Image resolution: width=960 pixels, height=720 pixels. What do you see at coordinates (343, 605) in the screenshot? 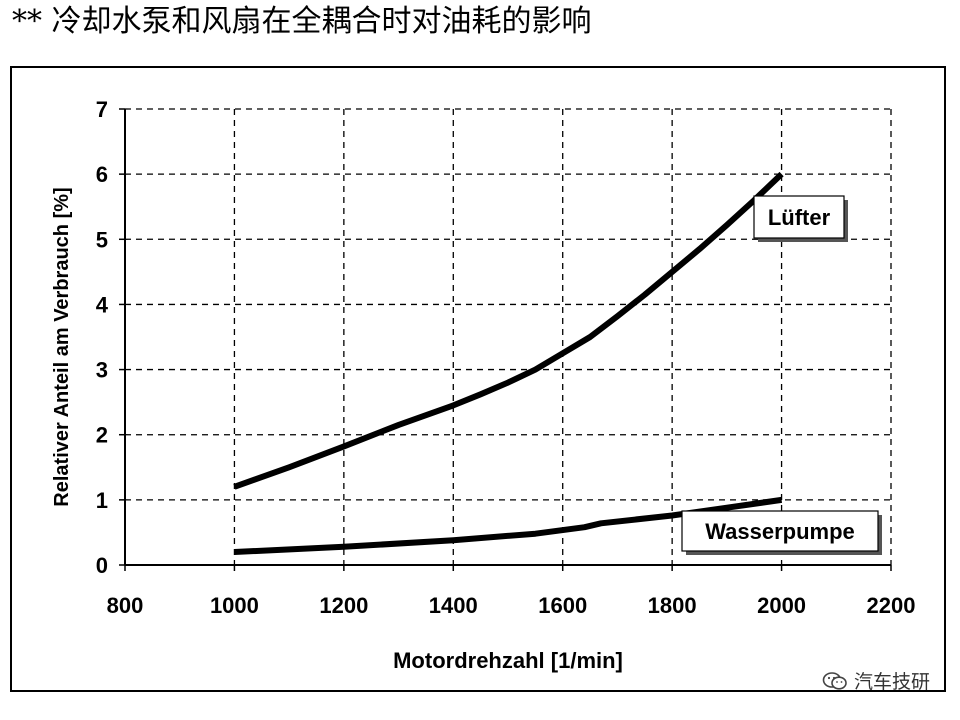
I see `x-tick-label: 1200` at bounding box center [343, 605].